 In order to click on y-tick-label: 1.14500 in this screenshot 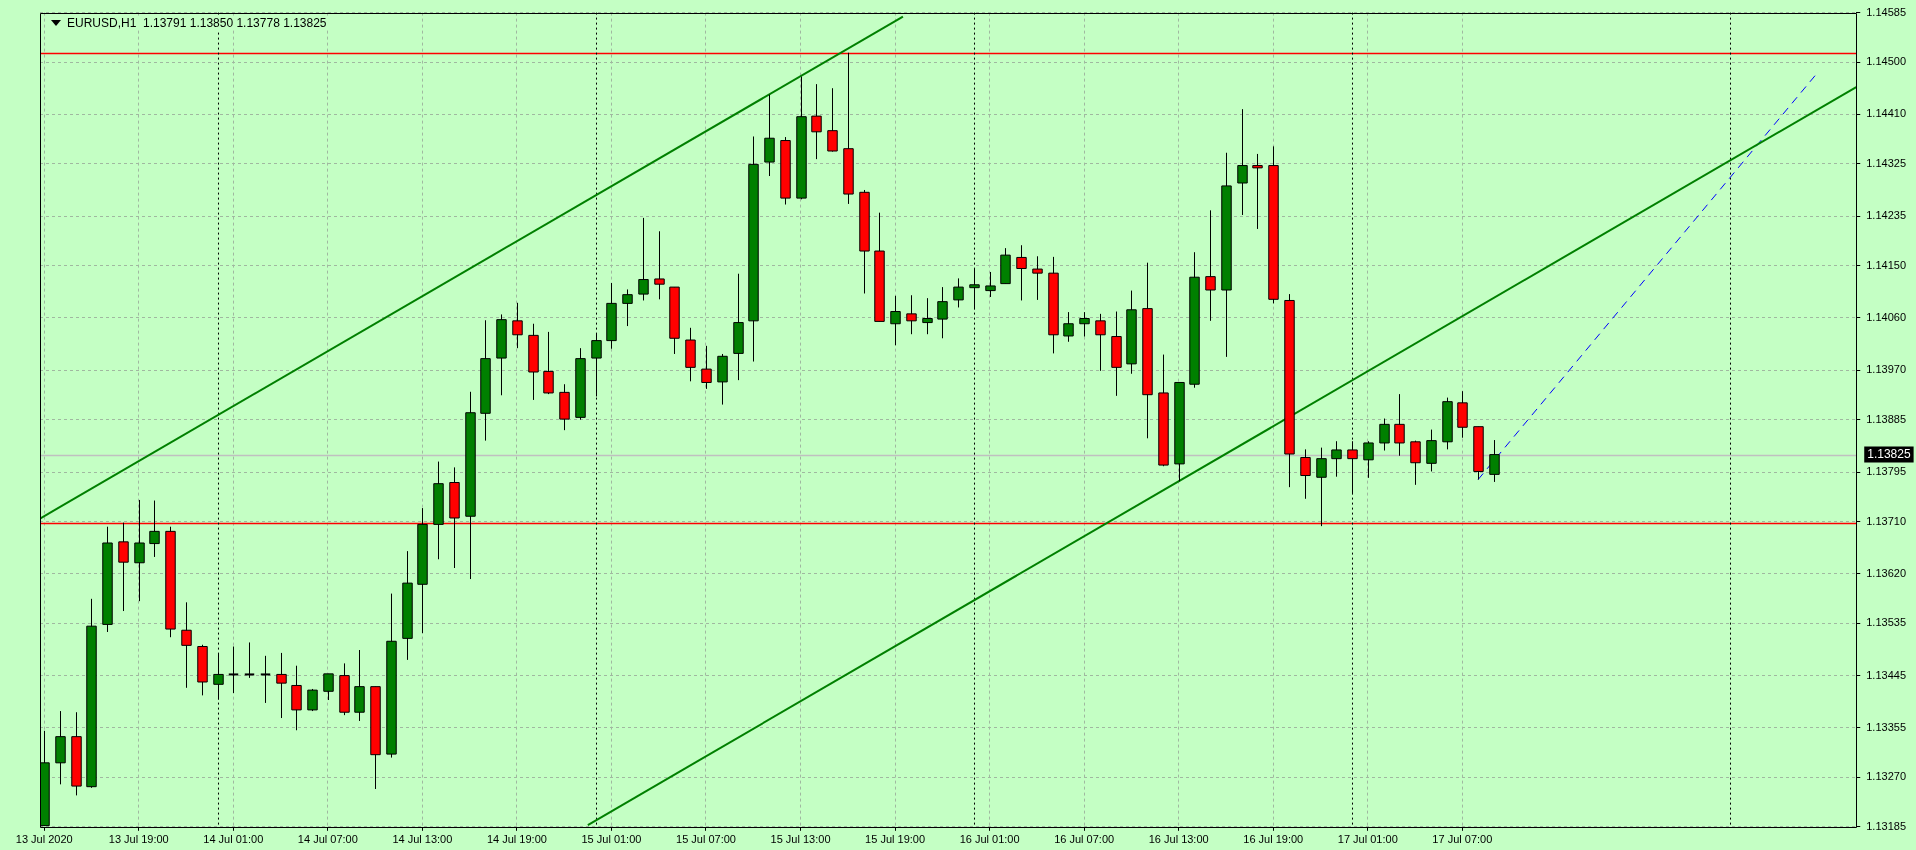, I will do `click(1886, 61)`.